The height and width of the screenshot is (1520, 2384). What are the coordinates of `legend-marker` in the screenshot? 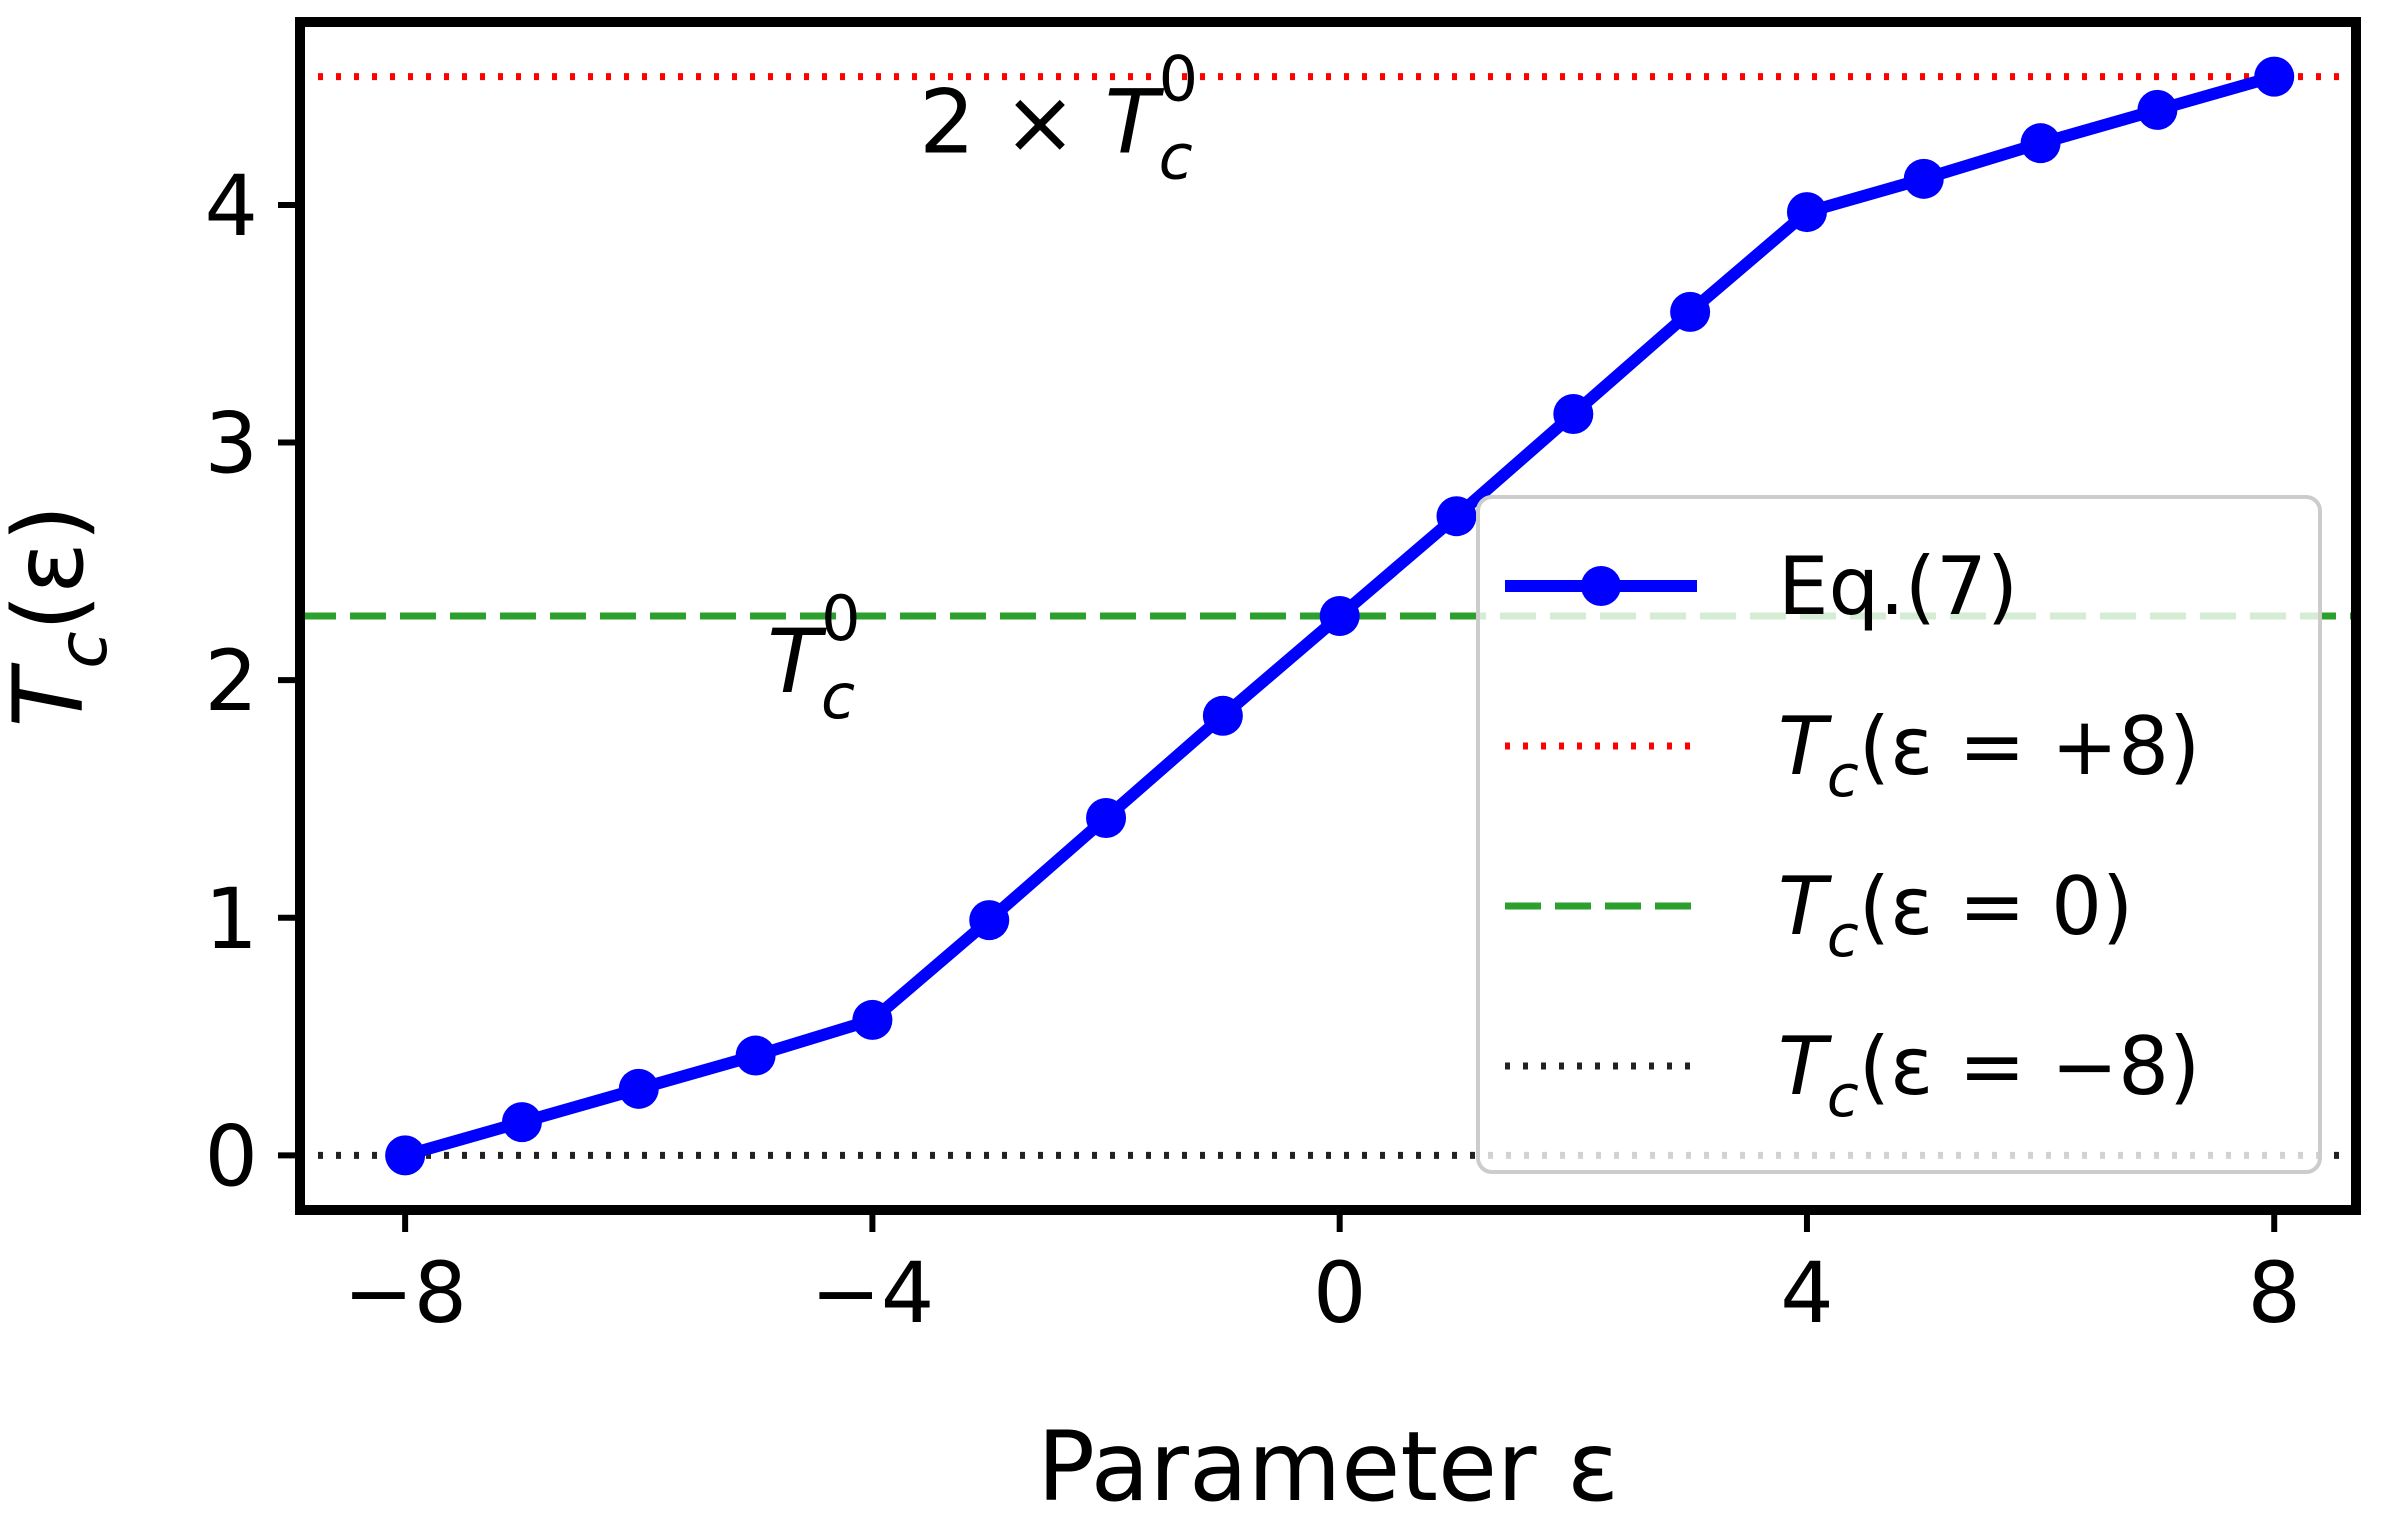 It's located at (1601, 586).